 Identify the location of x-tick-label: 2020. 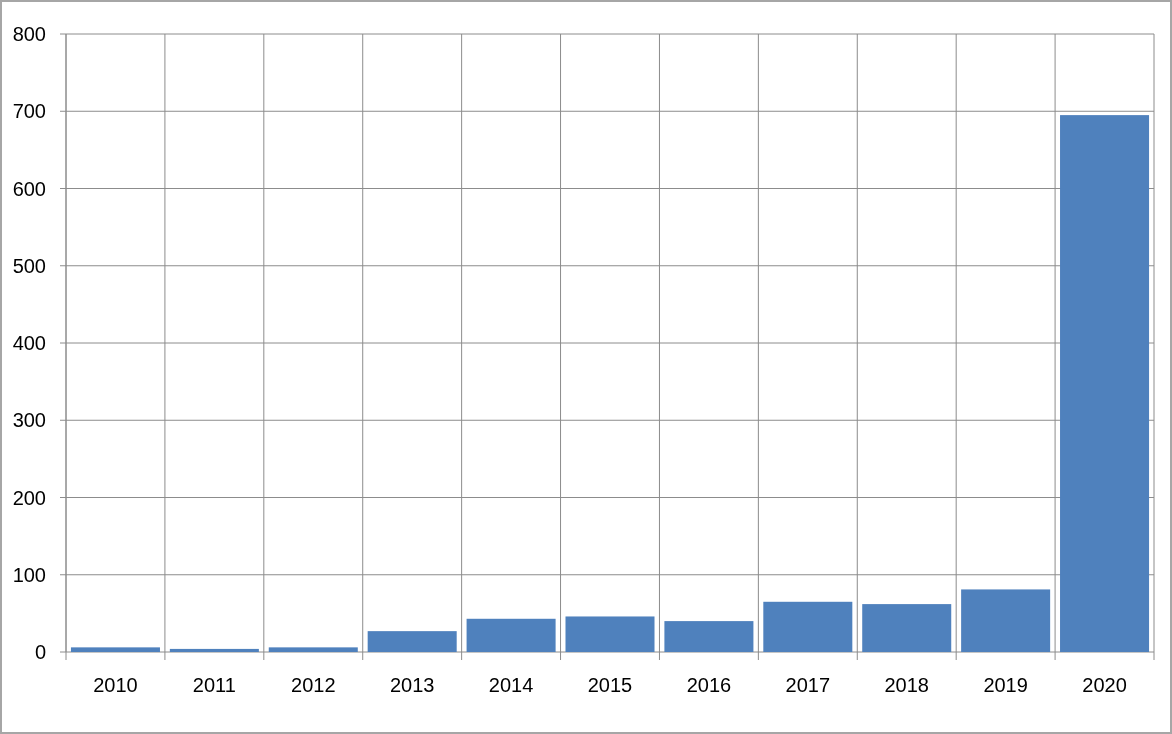
(1104, 685).